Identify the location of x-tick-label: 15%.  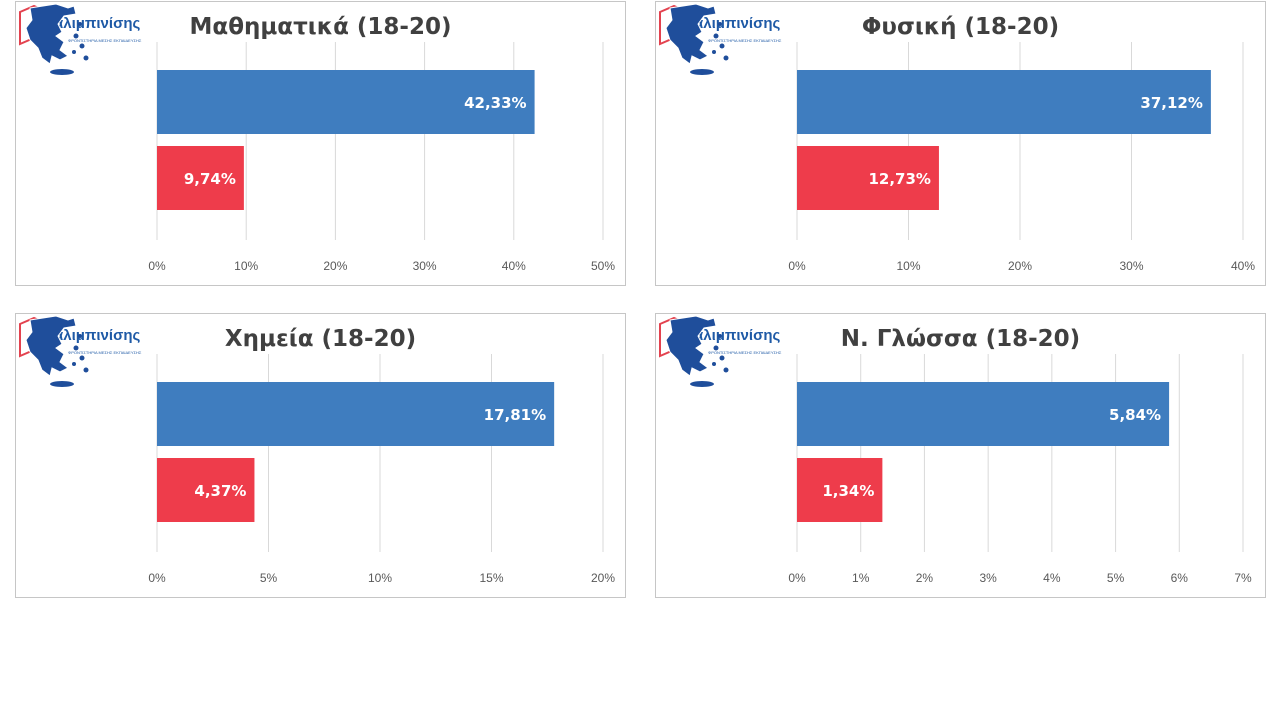
(491, 578).